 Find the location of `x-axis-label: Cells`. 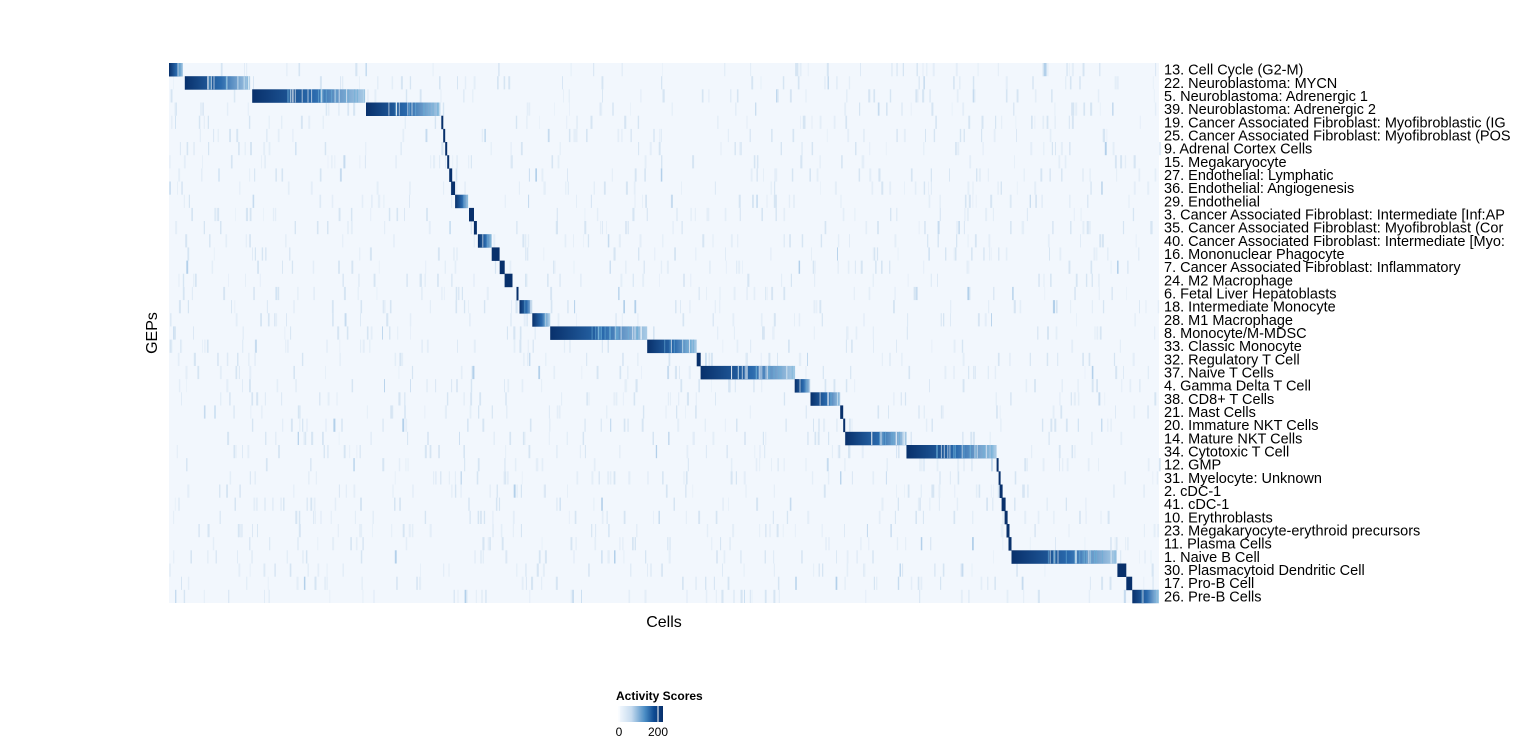

x-axis-label: Cells is located at coordinates (664, 622).